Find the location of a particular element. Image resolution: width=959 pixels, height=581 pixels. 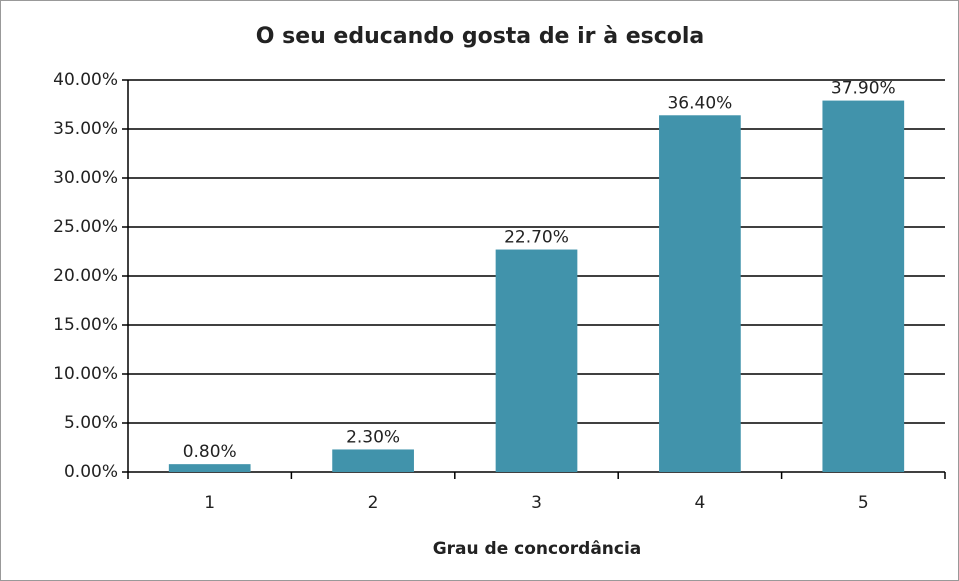

x-tick-label: 1 is located at coordinates (209, 503).